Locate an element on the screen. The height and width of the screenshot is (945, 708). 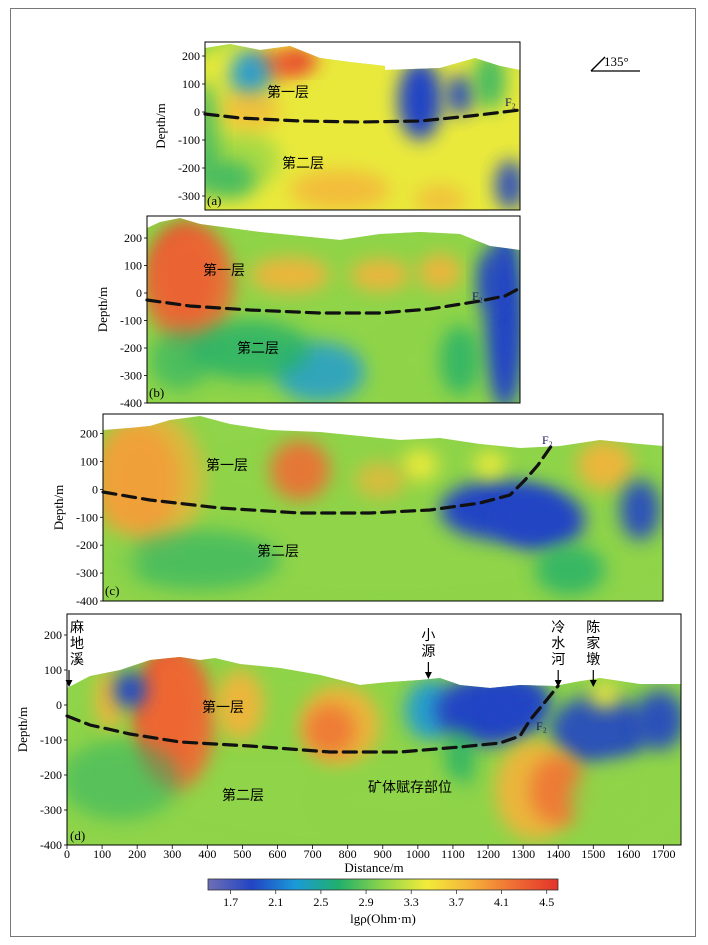
place-name: 陈家墩 is located at coordinates (593, 643).